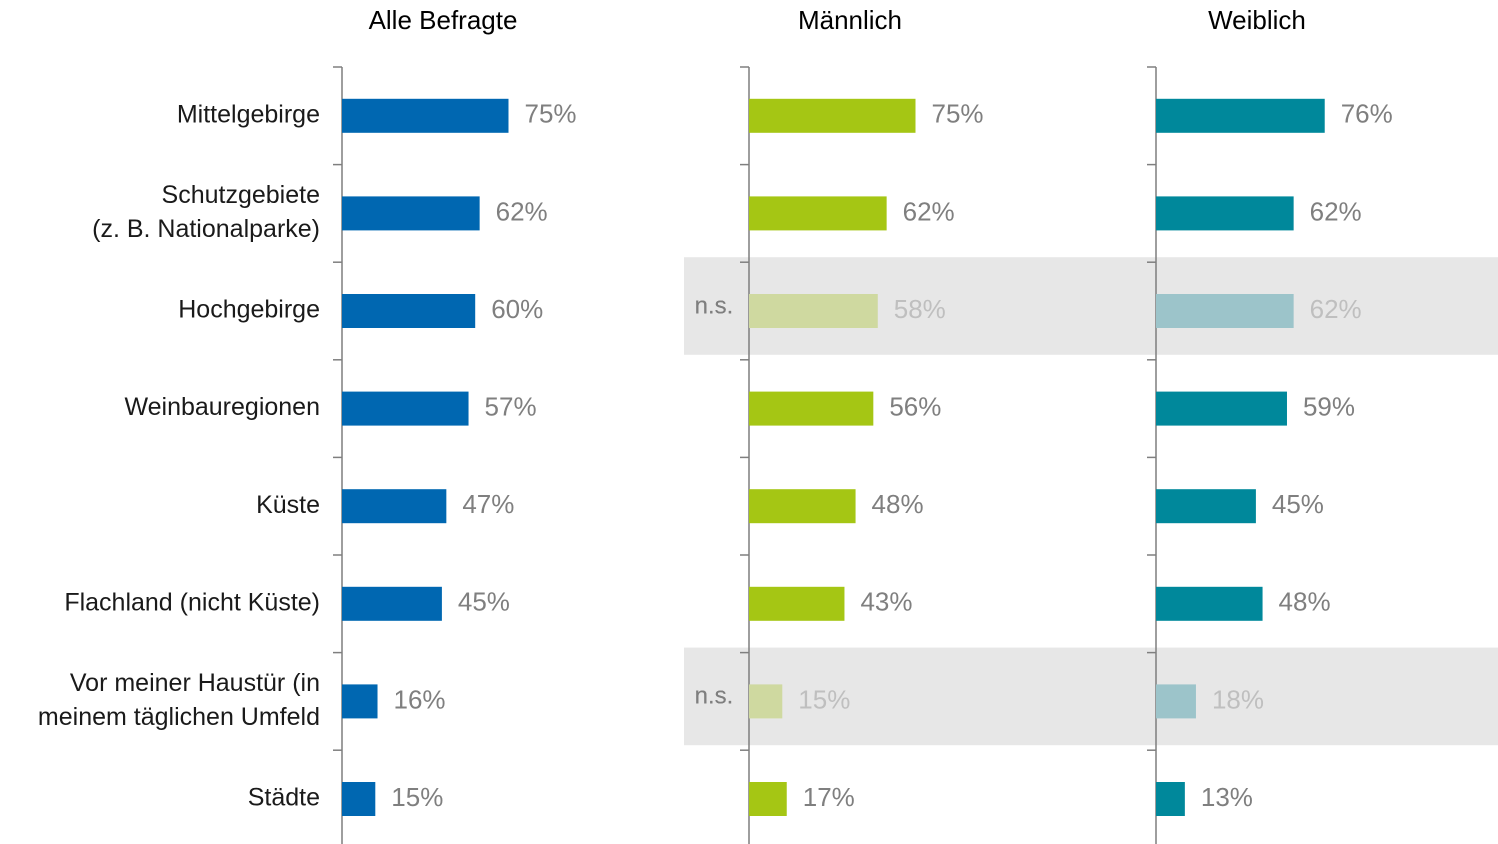 Image resolution: width=1498 pixels, height=844 pixels. Describe the element at coordinates (886, 602) in the screenshot. I see `value-label: 43%` at that location.